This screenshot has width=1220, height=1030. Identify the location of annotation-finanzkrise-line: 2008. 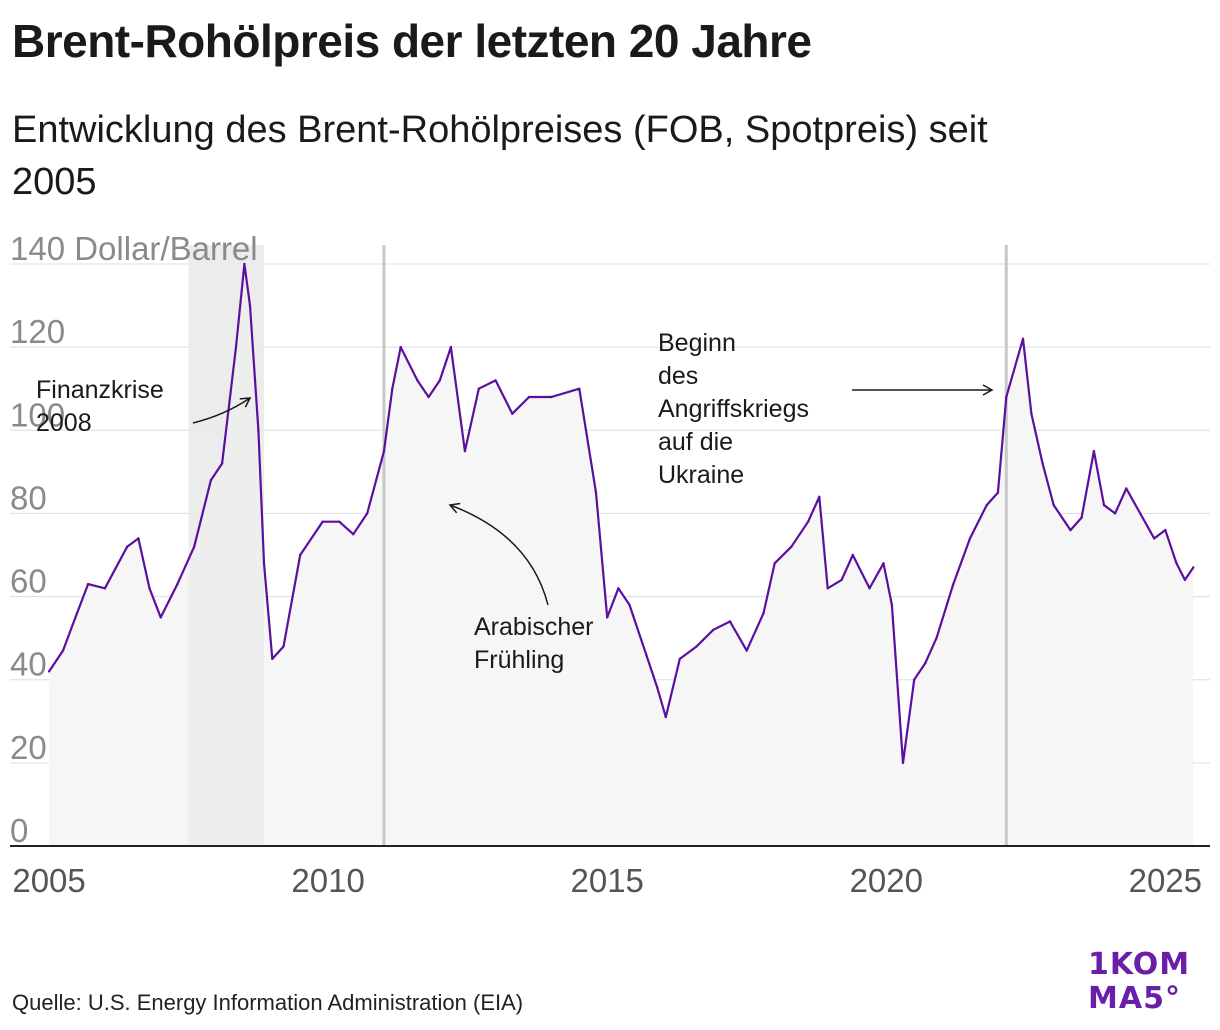
(64, 423).